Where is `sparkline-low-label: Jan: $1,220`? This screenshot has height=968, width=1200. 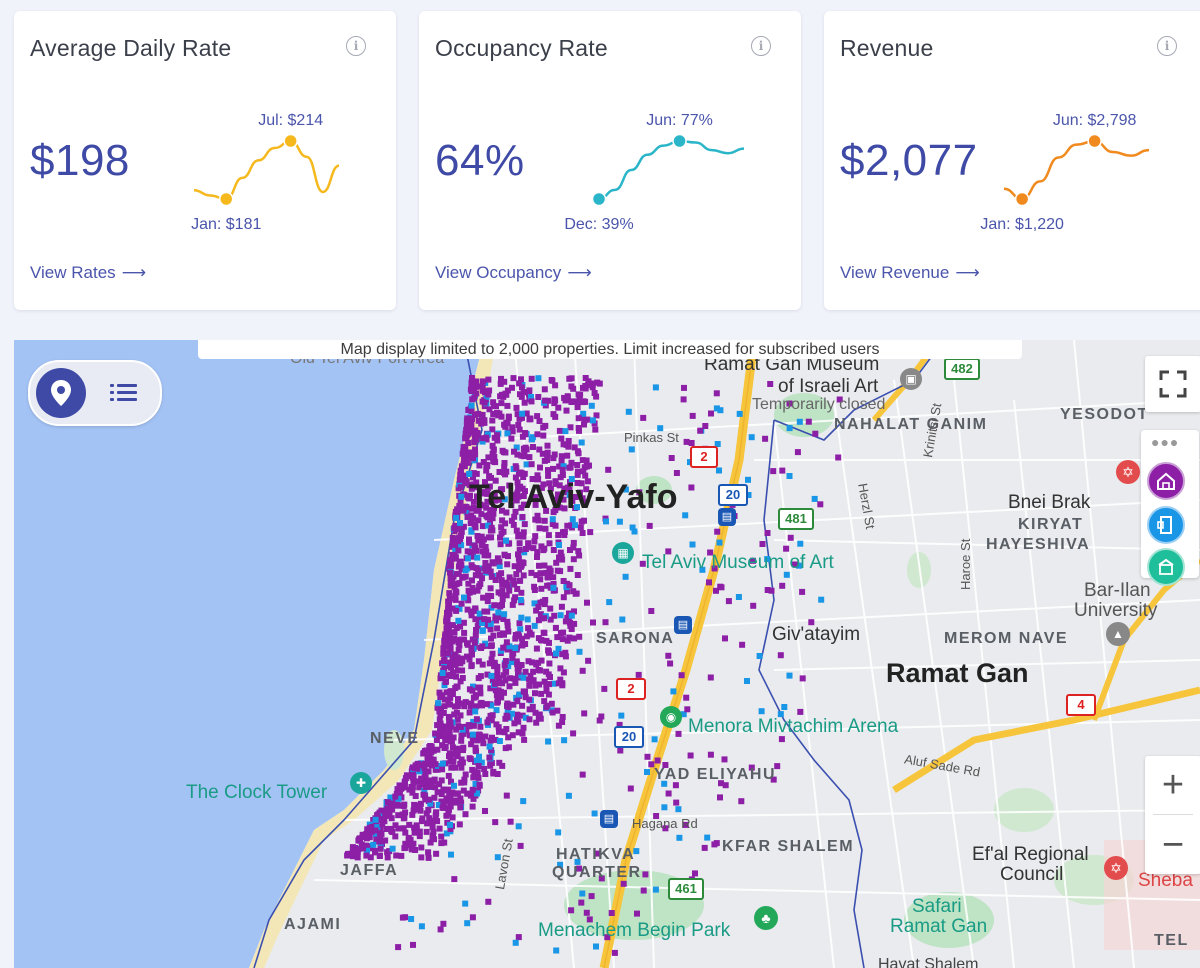 sparkline-low-label: Jan: $1,220 is located at coordinates (1022, 224).